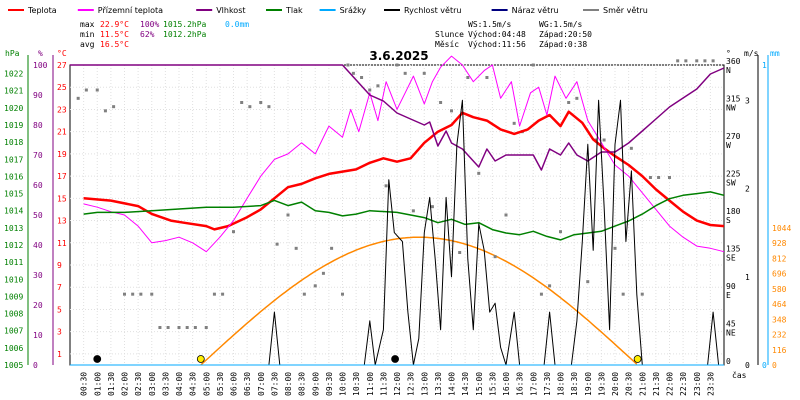 This screenshot has width=800, height=400. What do you see at coordinates (367, 359) in the screenshot?
I see `markers-layer` at bounding box center [367, 359].